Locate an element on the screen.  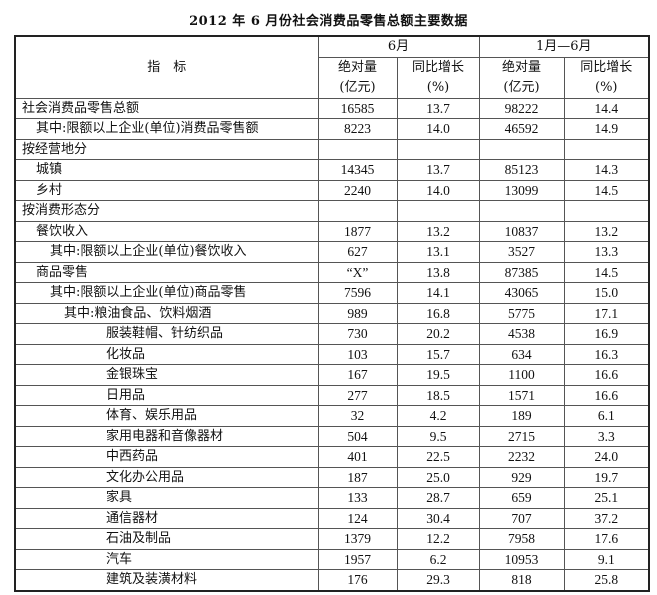
row-label: 金银珠宝 is located at coordinates (166, 375).